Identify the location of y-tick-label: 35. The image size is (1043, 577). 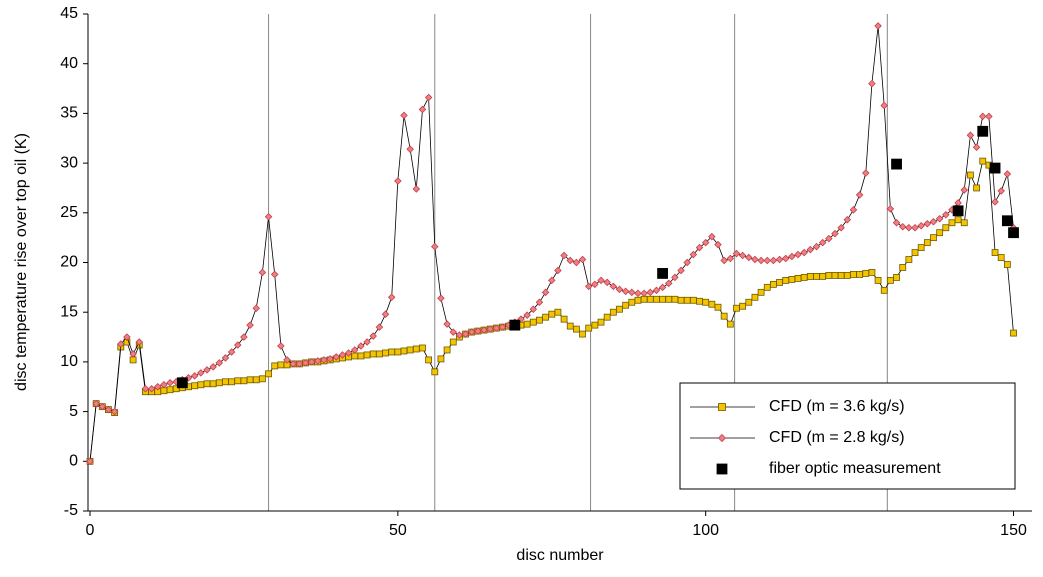
(69, 113).